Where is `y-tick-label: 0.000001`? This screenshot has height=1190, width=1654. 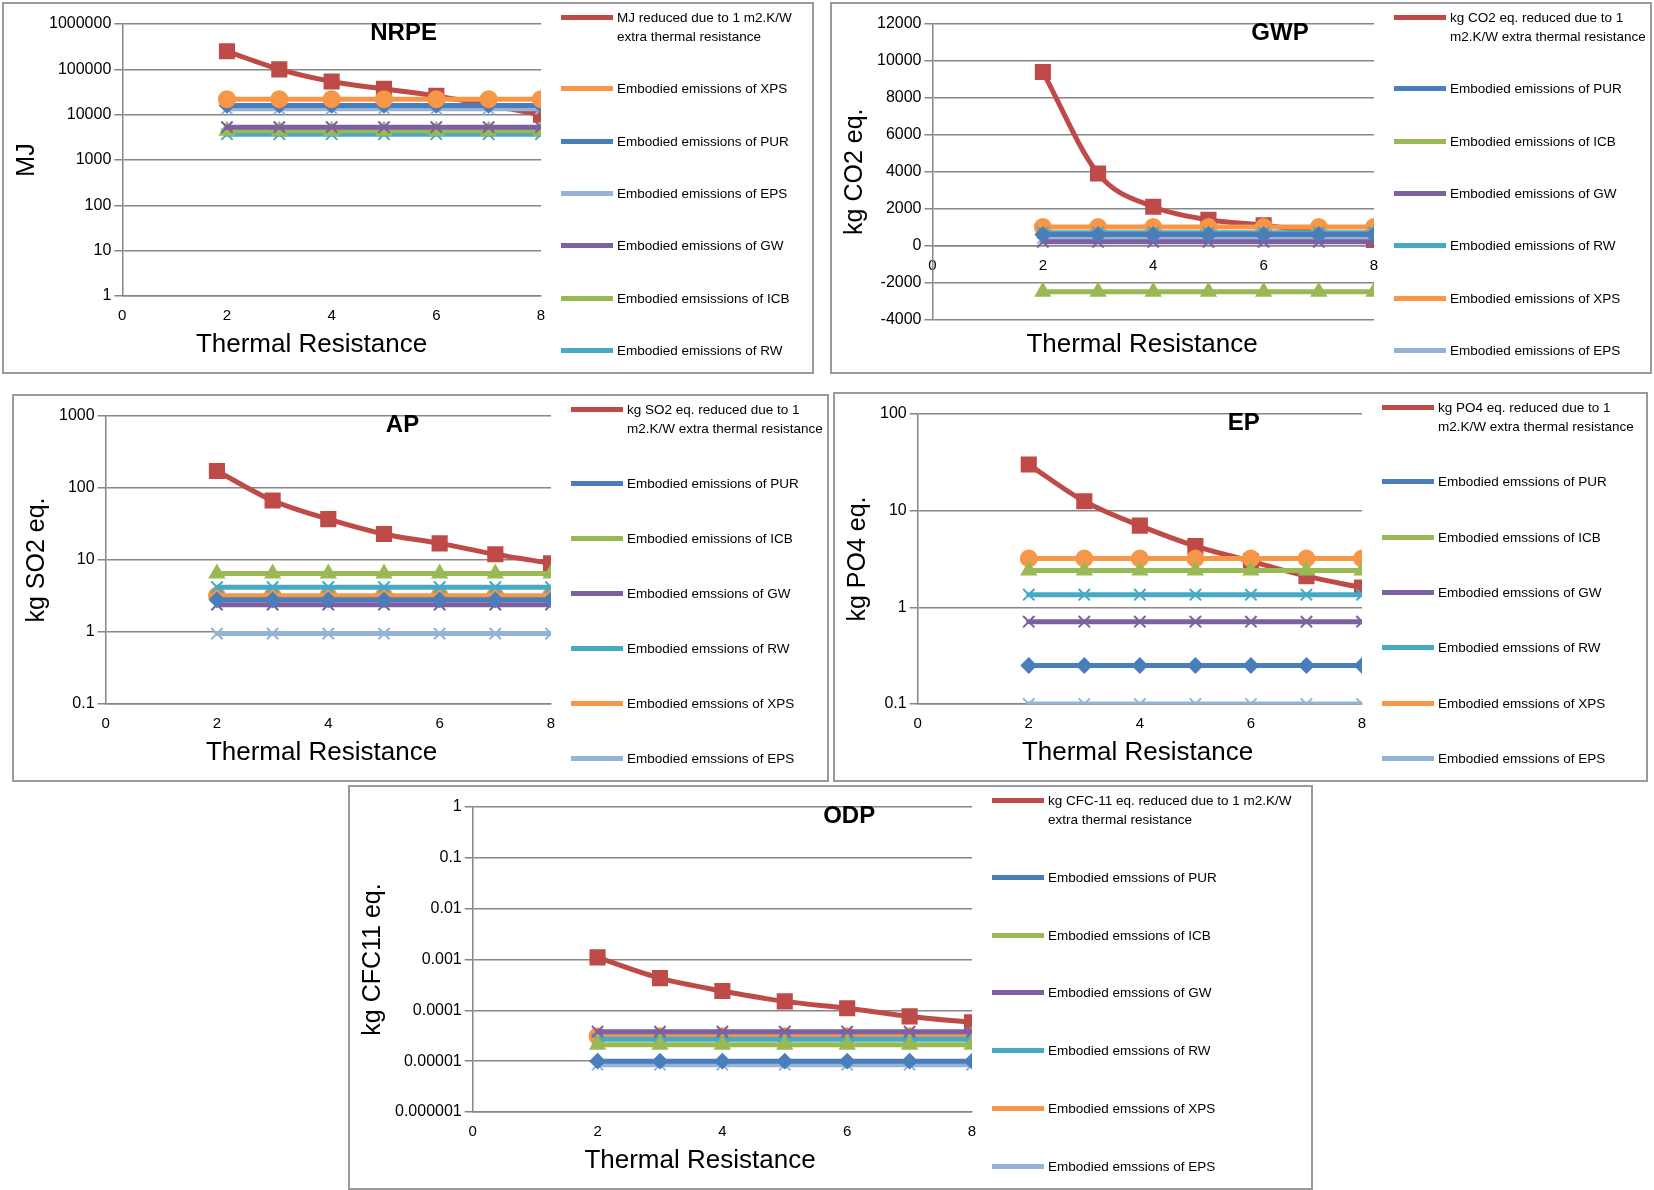 y-tick-label: 0.000001 is located at coordinates (428, 1111).